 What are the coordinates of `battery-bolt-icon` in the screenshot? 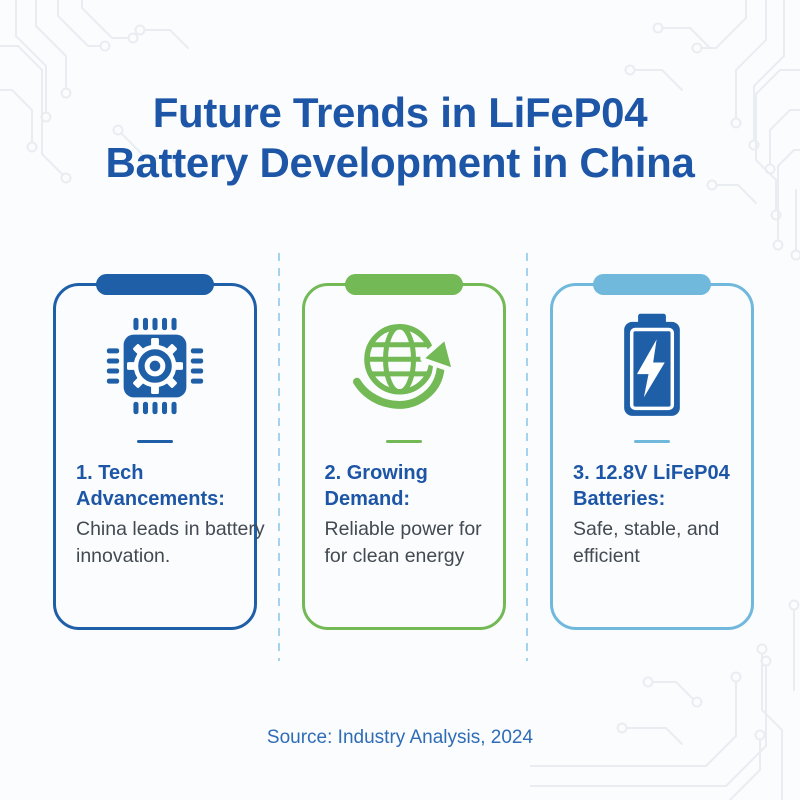 It's located at (652, 364).